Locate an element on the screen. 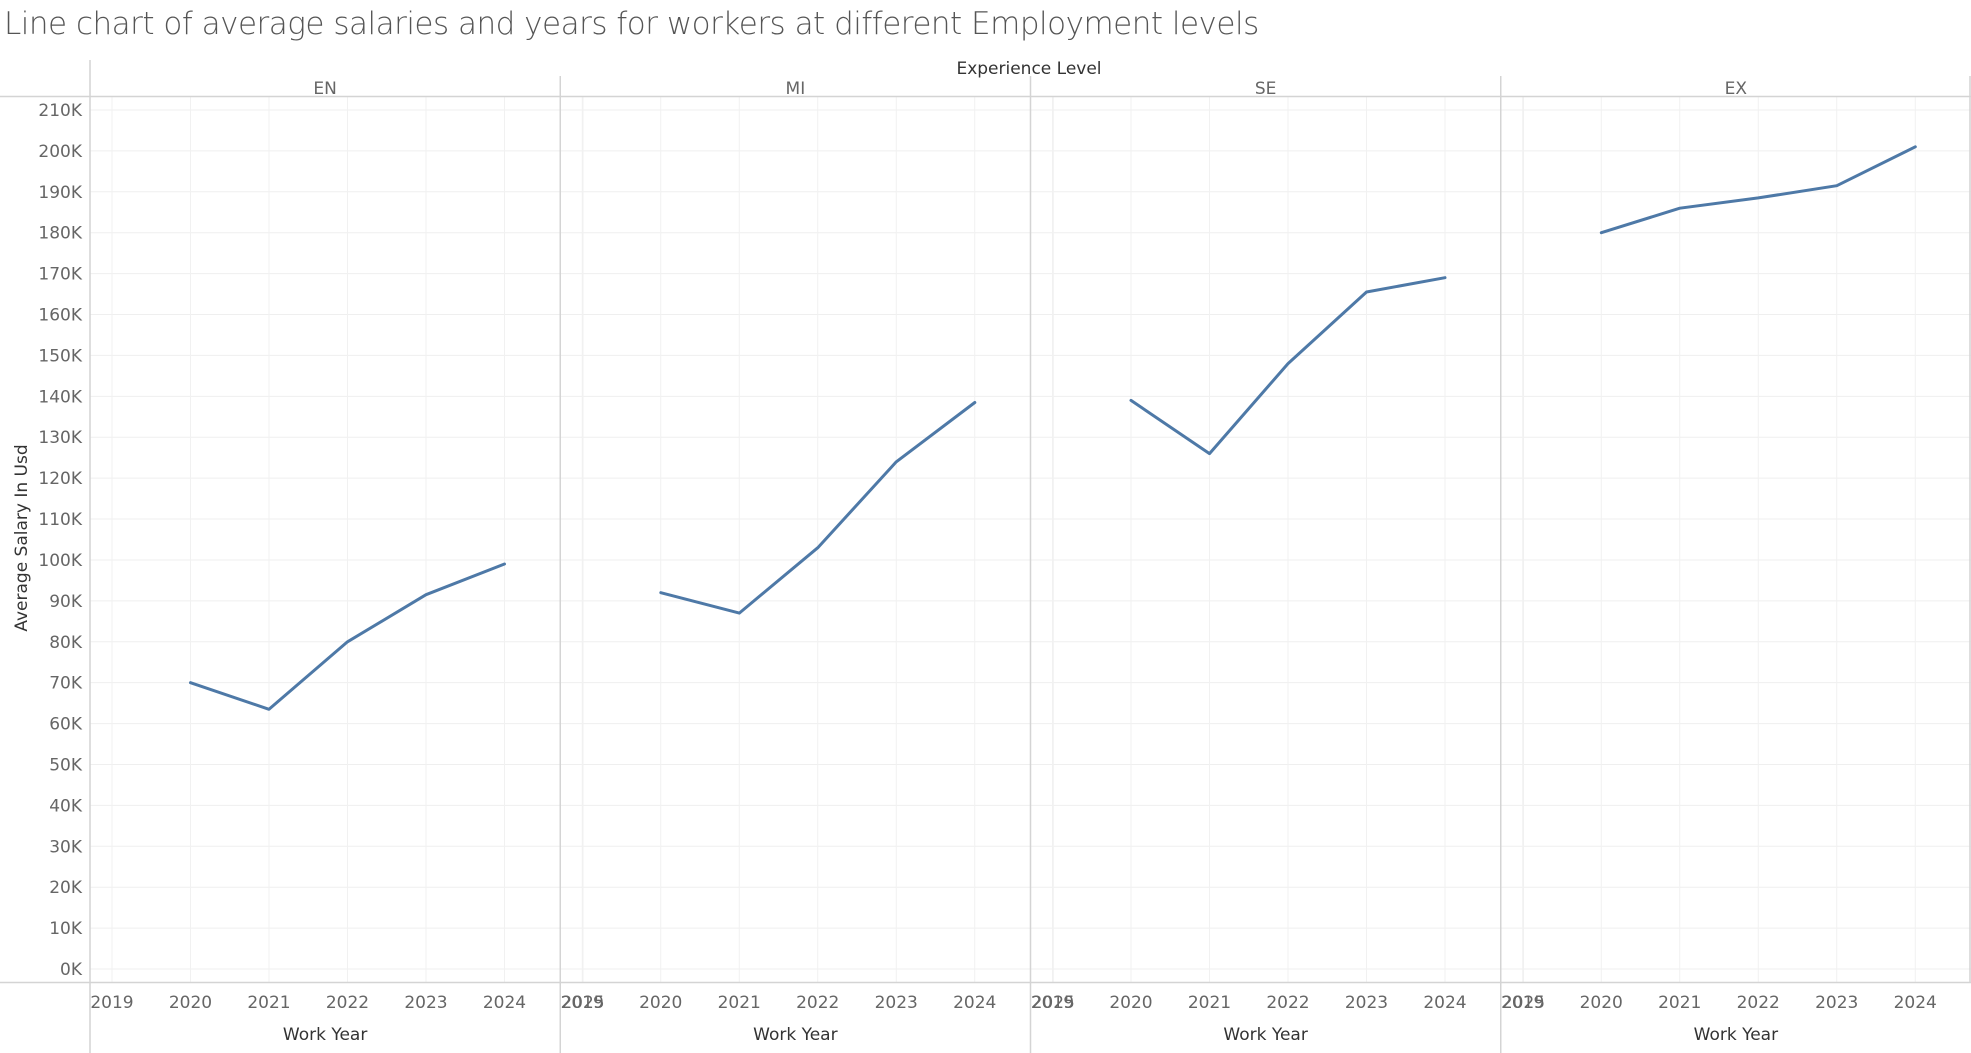  y-tick-label: 40K is located at coordinates (66, 806).